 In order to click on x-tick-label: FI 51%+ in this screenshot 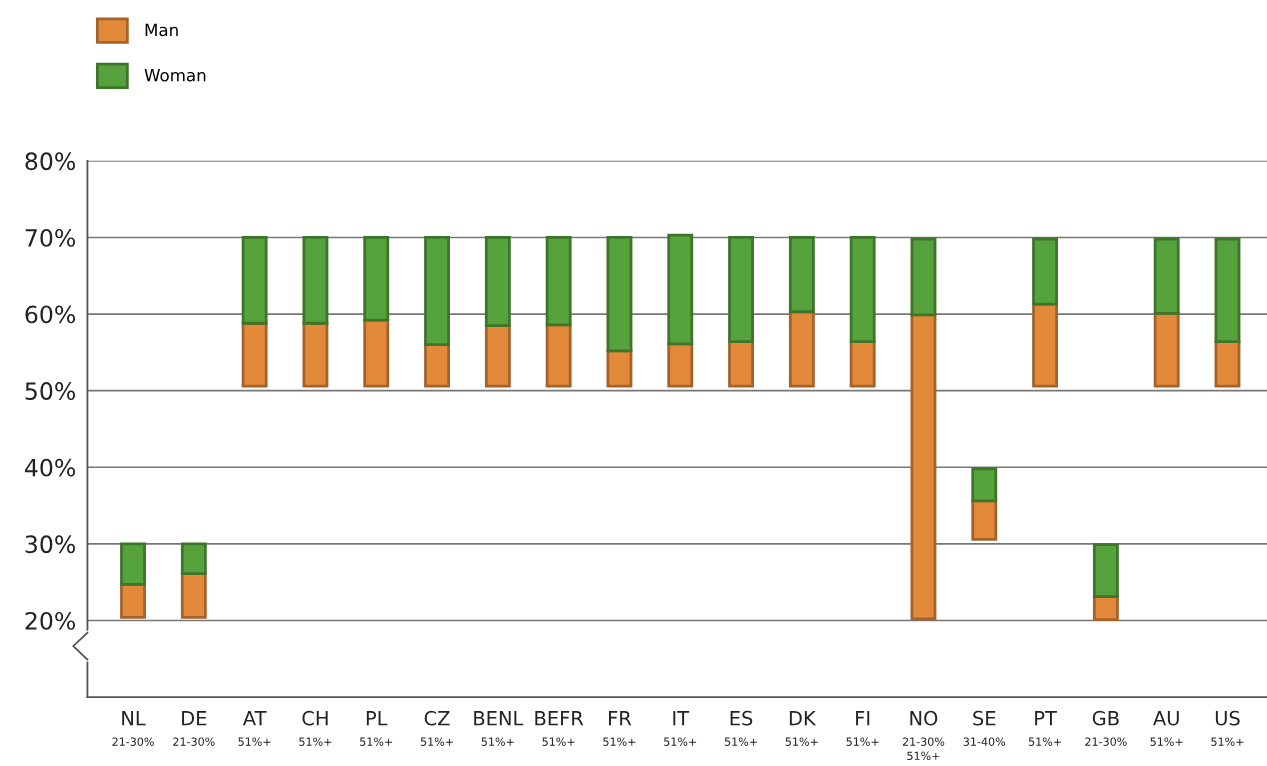, I will do `click(862, 728)`.